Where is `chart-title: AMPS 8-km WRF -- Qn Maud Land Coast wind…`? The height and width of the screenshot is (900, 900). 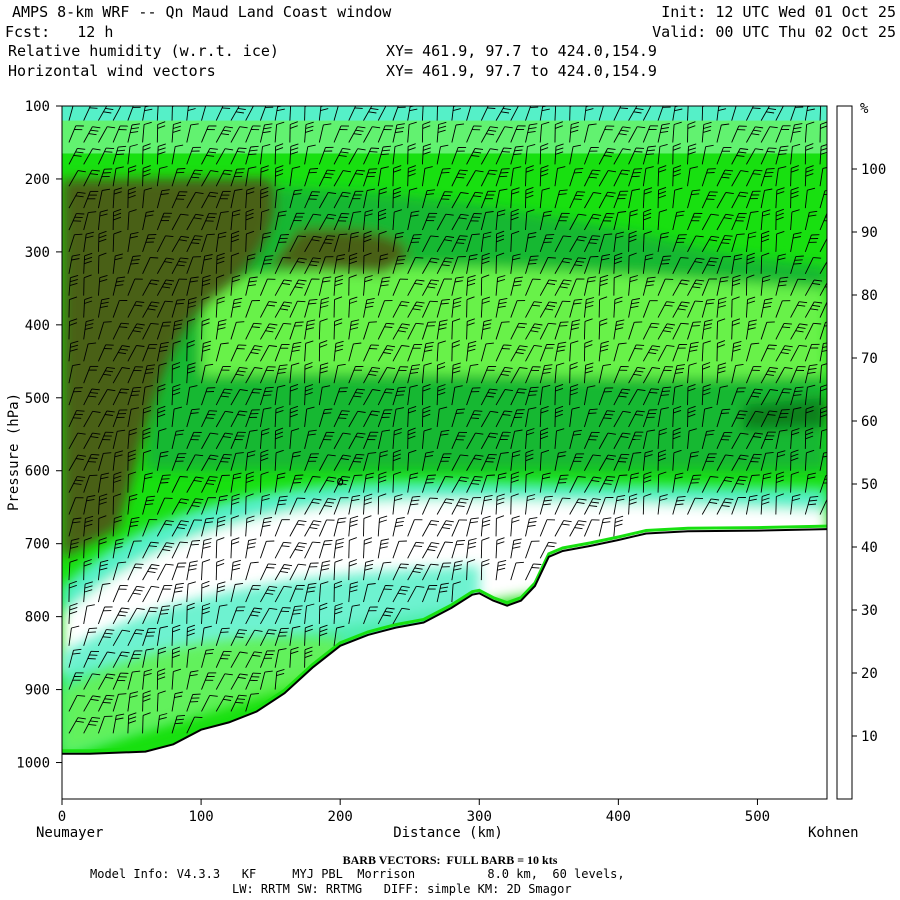 chart-title: AMPS 8-km WRF -- Qn Maud Land Coast wind… is located at coordinates (202, 12).